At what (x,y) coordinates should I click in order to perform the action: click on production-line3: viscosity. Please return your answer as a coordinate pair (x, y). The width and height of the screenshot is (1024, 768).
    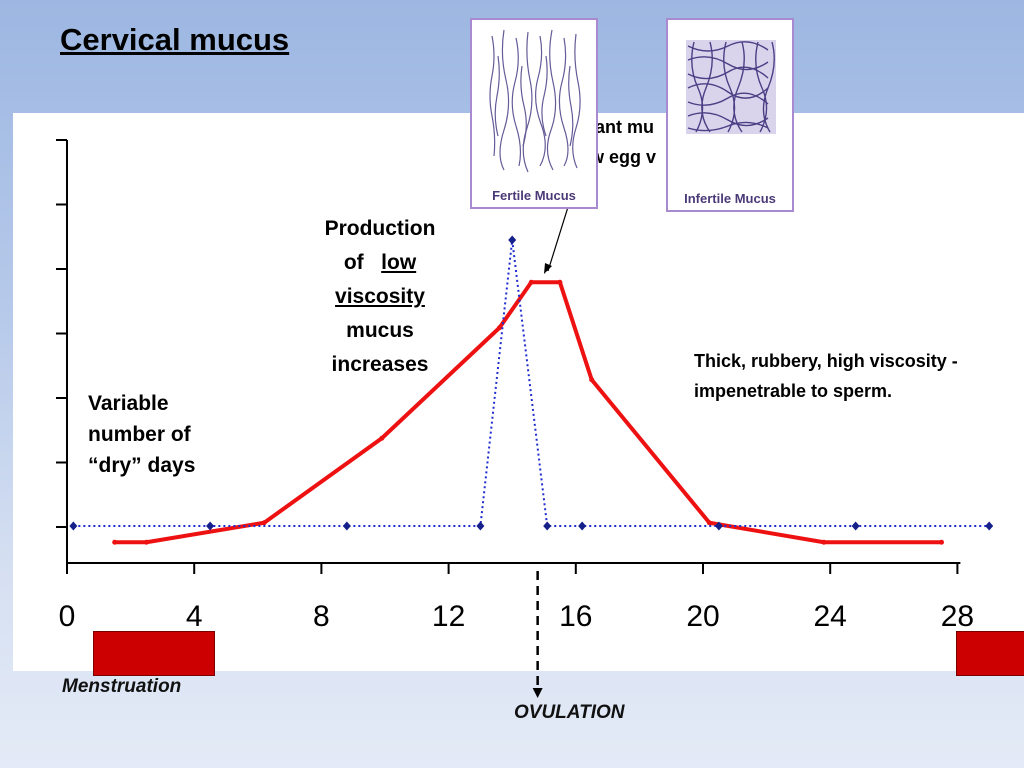
    Looking at the image, I should click on (380, 297).